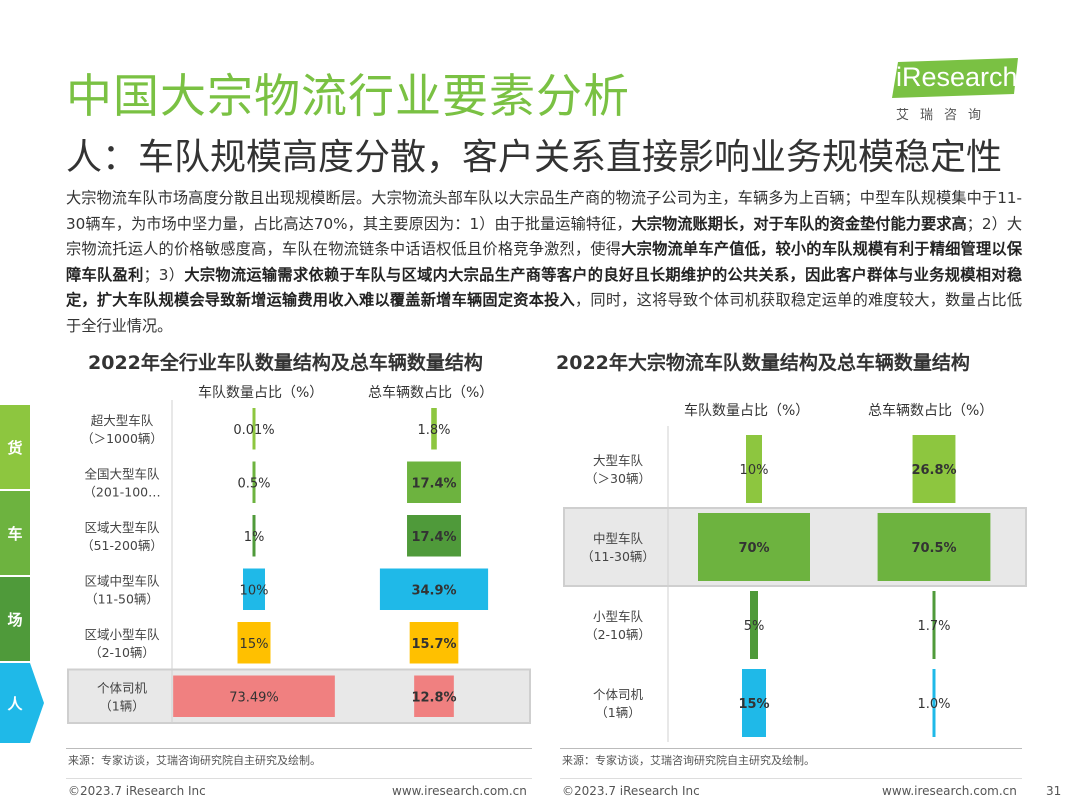 The width and height of the screenshot is (1080, 810). I want to click on page-number: 31, so click(1054, 791).